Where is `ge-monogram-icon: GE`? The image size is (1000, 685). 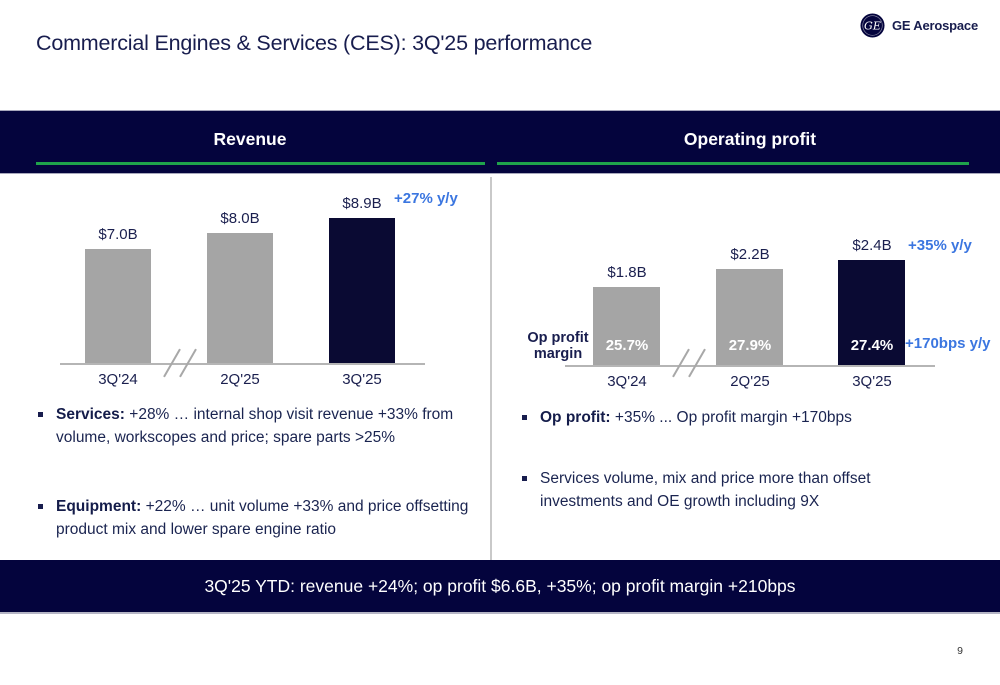
ge-monogram-icon: GE is located at coordinates (872, 25).